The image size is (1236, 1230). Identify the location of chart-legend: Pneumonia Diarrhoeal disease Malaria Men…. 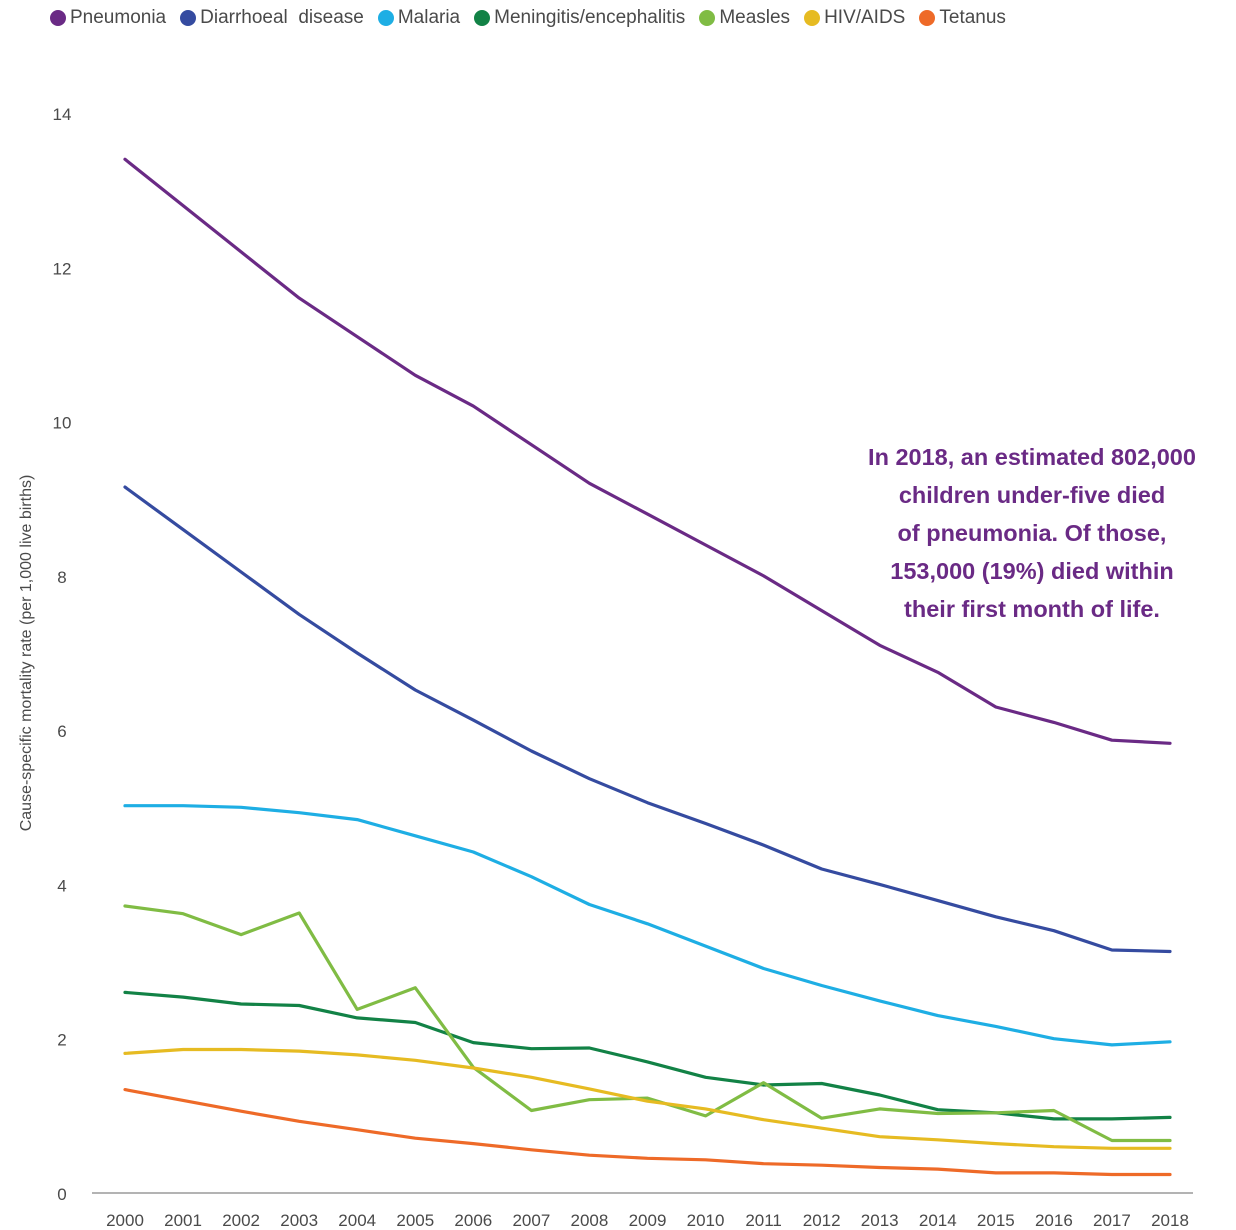
(535, 18).